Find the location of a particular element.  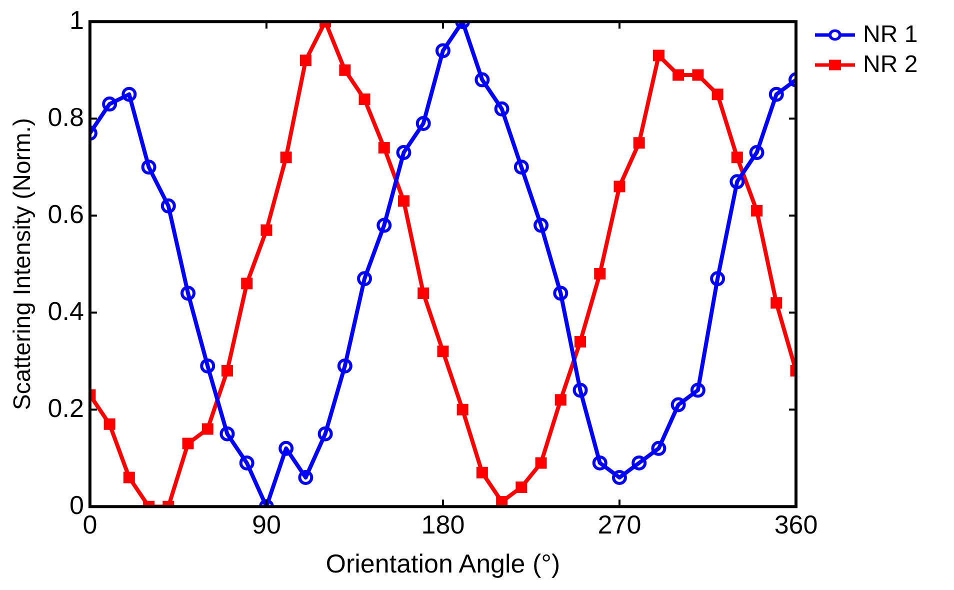

y-tick-label: 0.2 is located at coordinates (66, 407).